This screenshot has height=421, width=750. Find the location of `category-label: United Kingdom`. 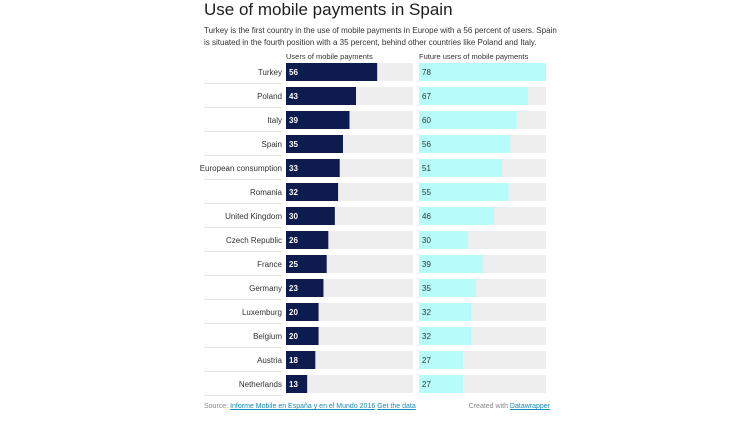

category-label: United Kingdom is located at coordinates (253, 216).